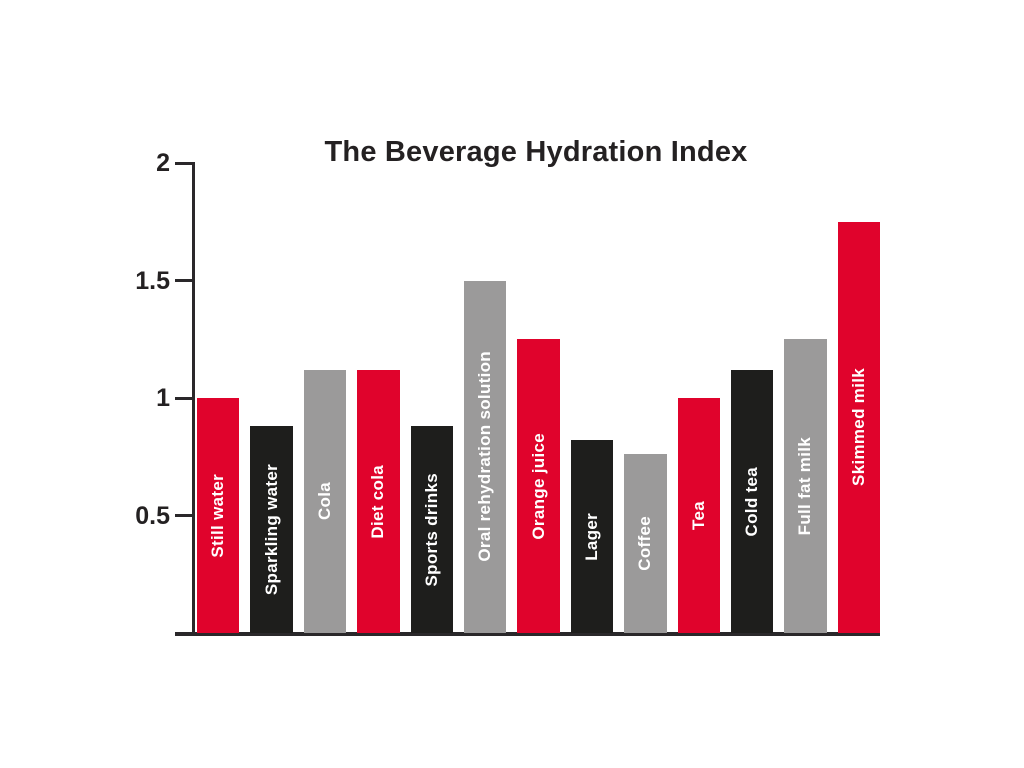 This screenshot has height=768, width=1024. I want to click on y-tick-label-1: 1, so click(163, 398).